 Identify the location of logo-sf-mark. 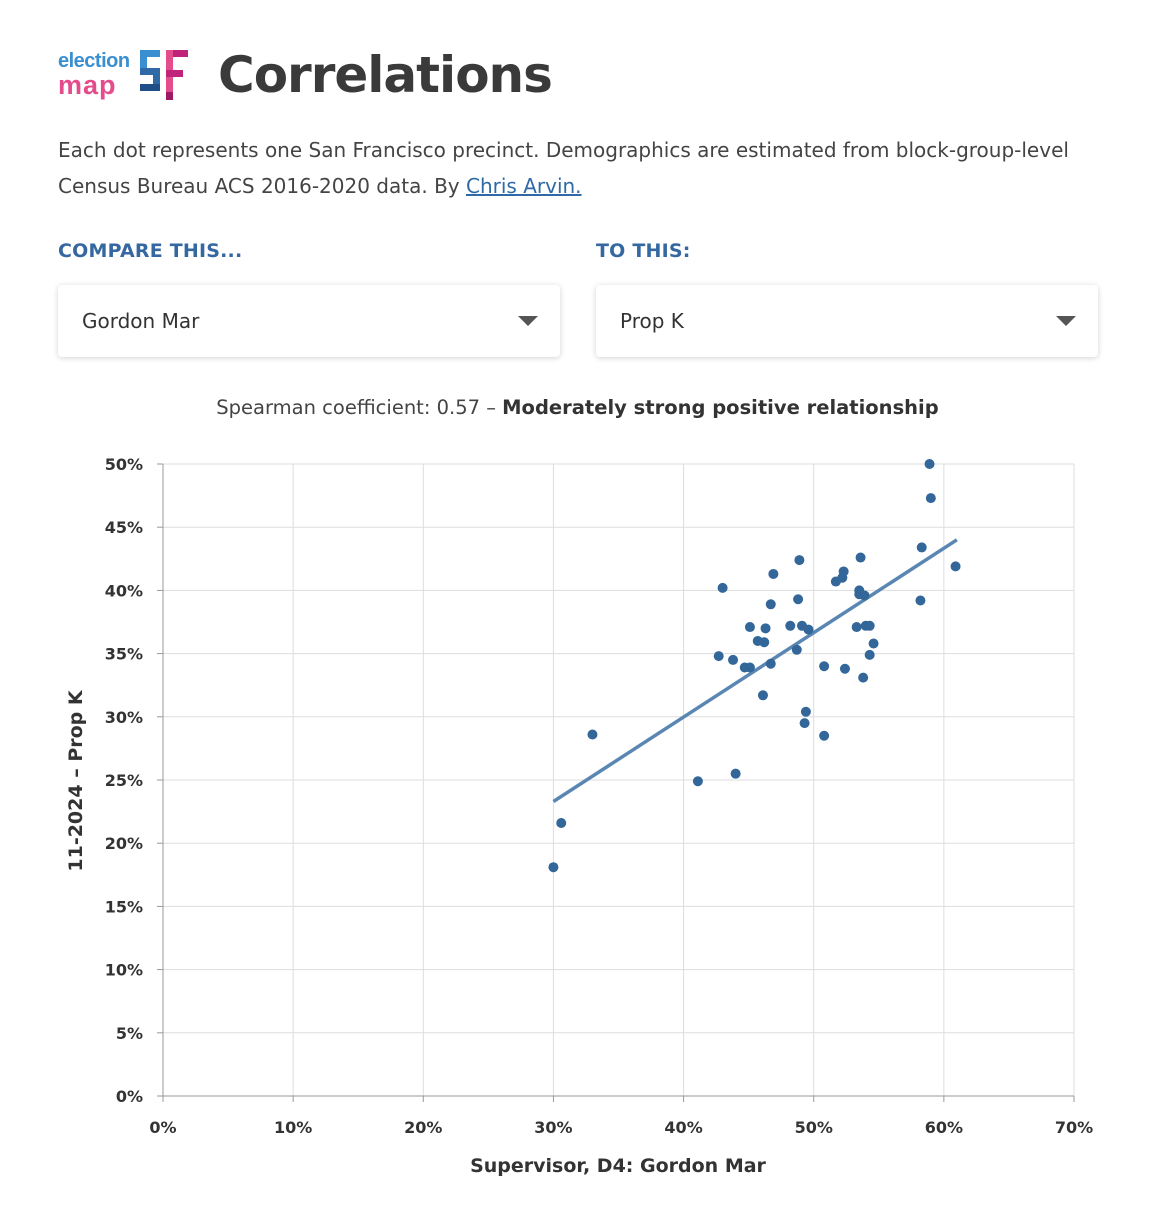
(165, 75).